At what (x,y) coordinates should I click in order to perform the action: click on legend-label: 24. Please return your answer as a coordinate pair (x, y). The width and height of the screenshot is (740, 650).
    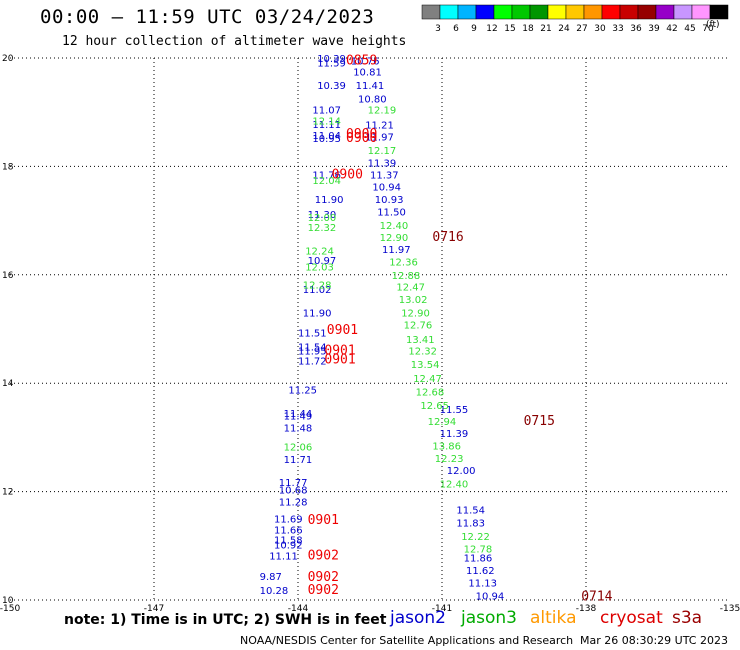
    Looking at the image, I should click on (564, 29).